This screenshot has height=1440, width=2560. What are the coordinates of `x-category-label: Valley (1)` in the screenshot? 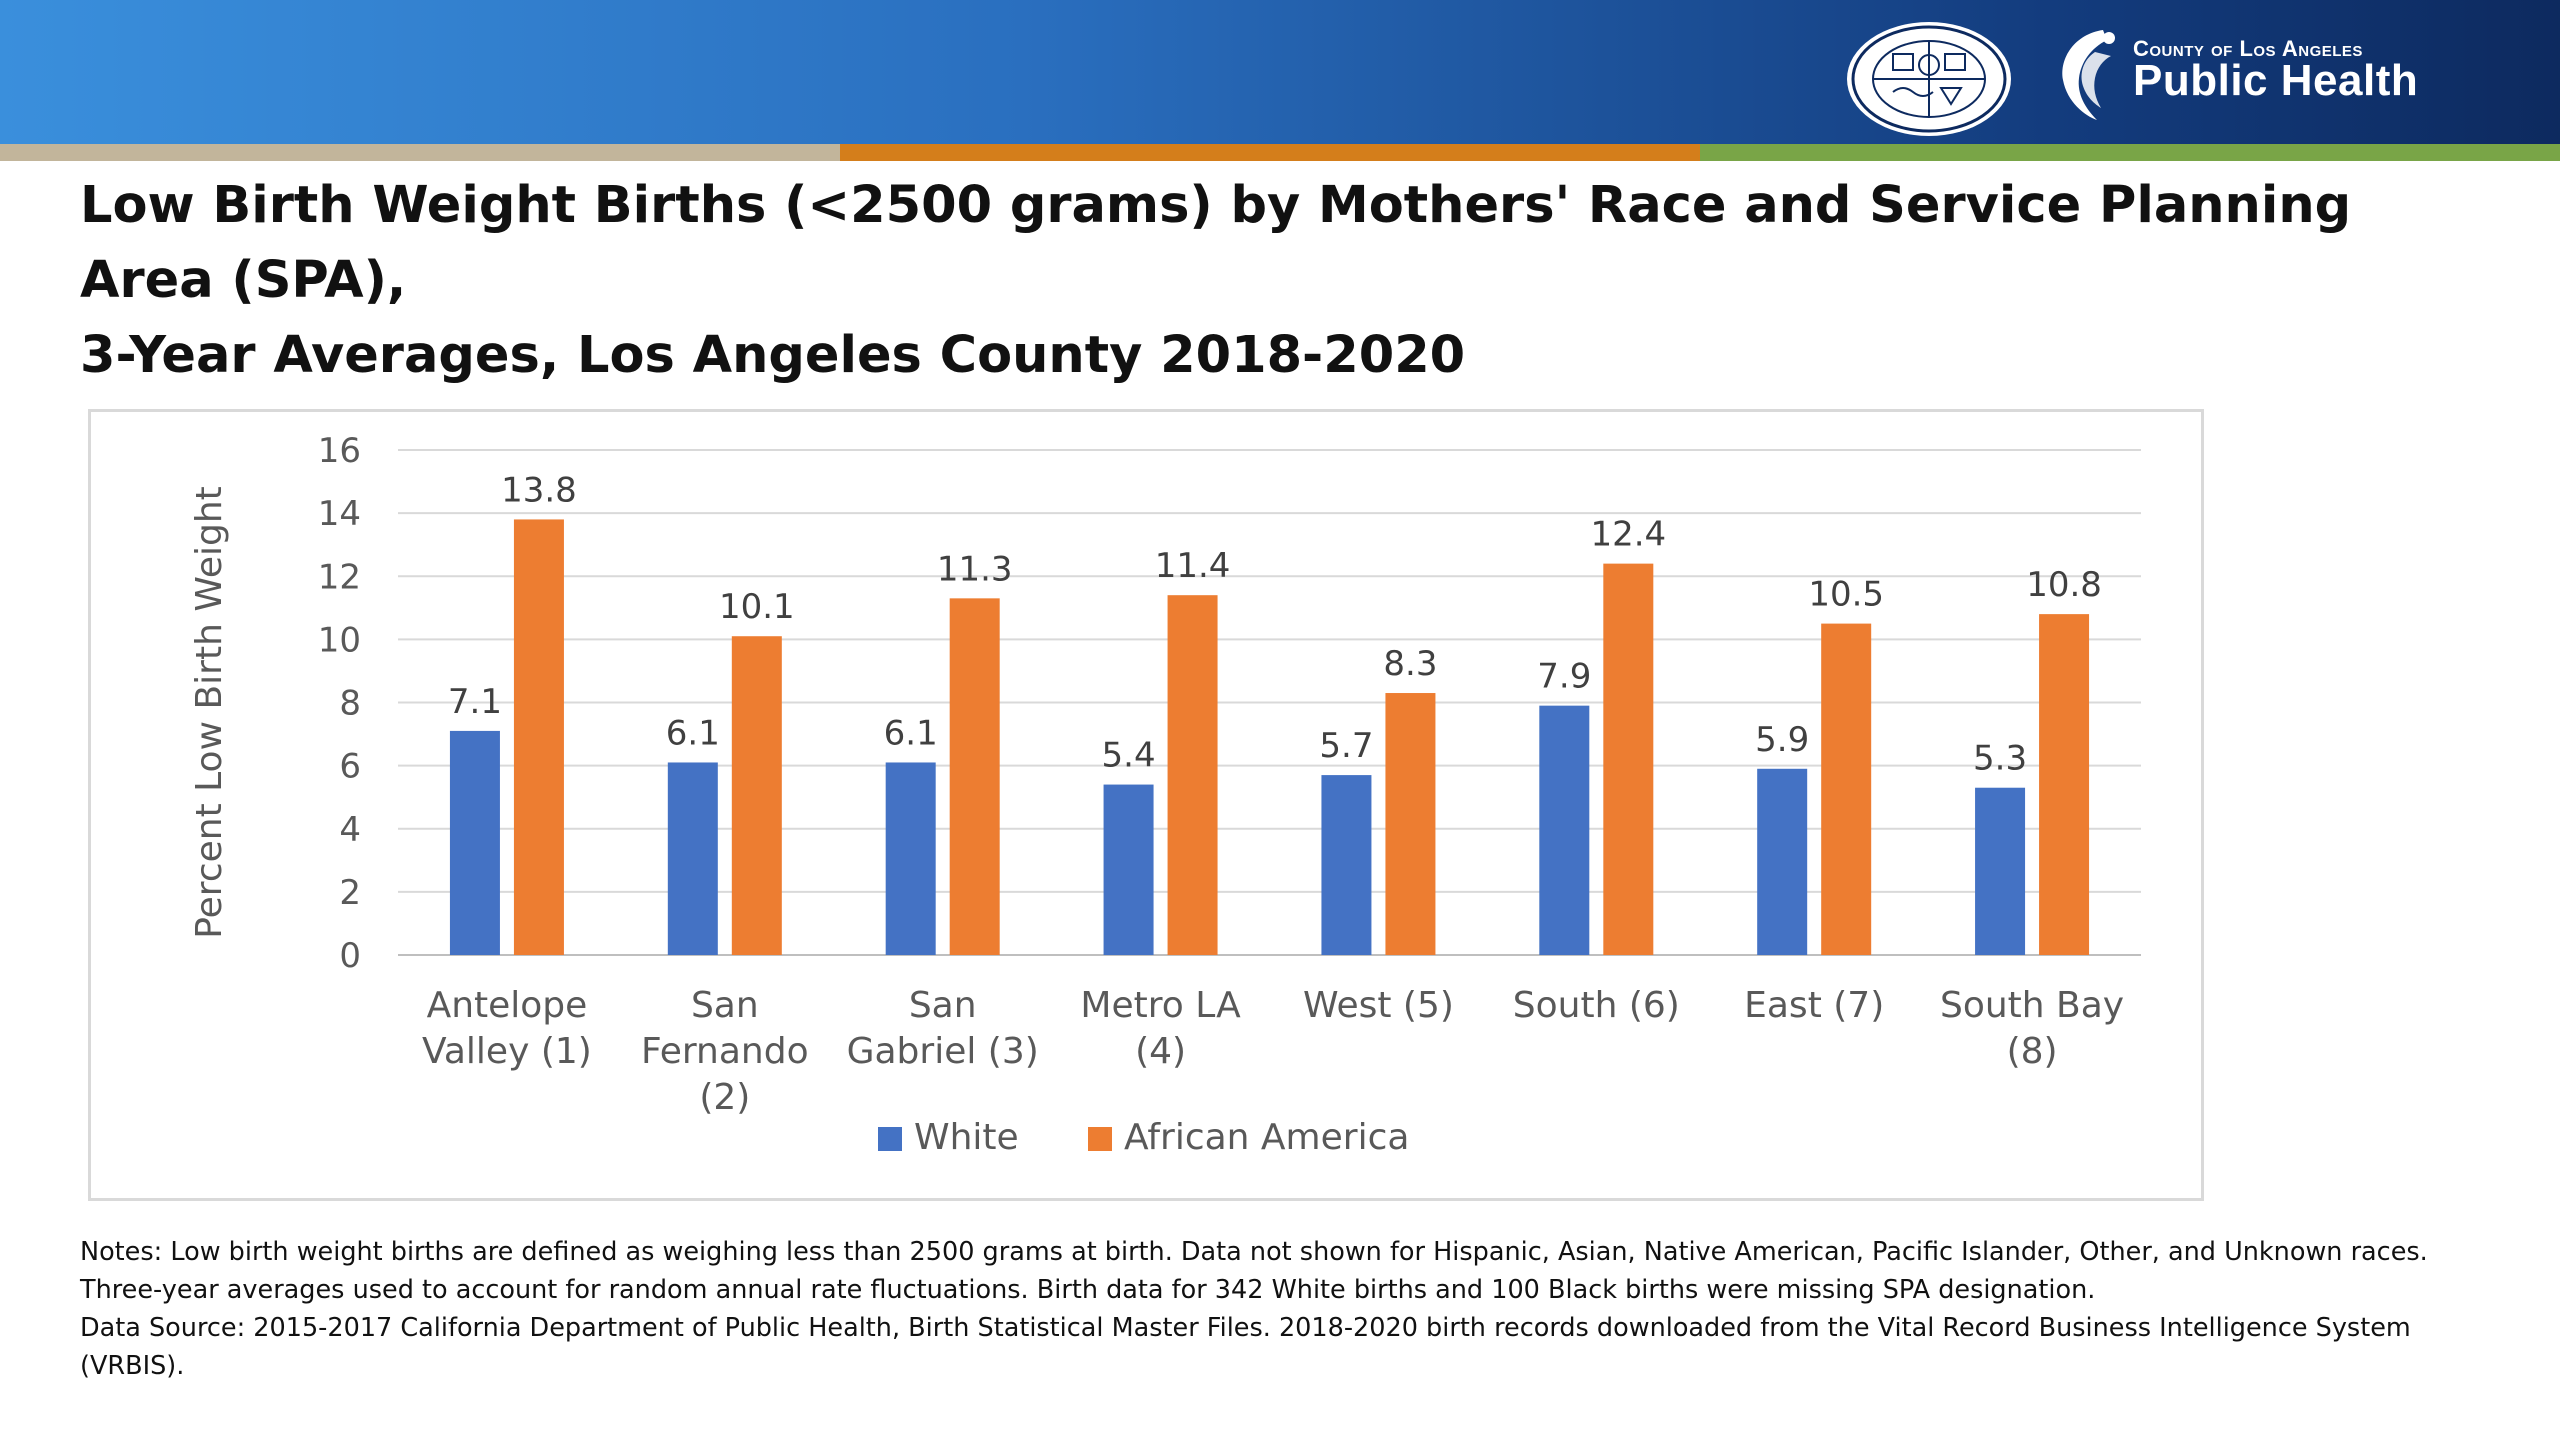 It's located at (507, 1051).